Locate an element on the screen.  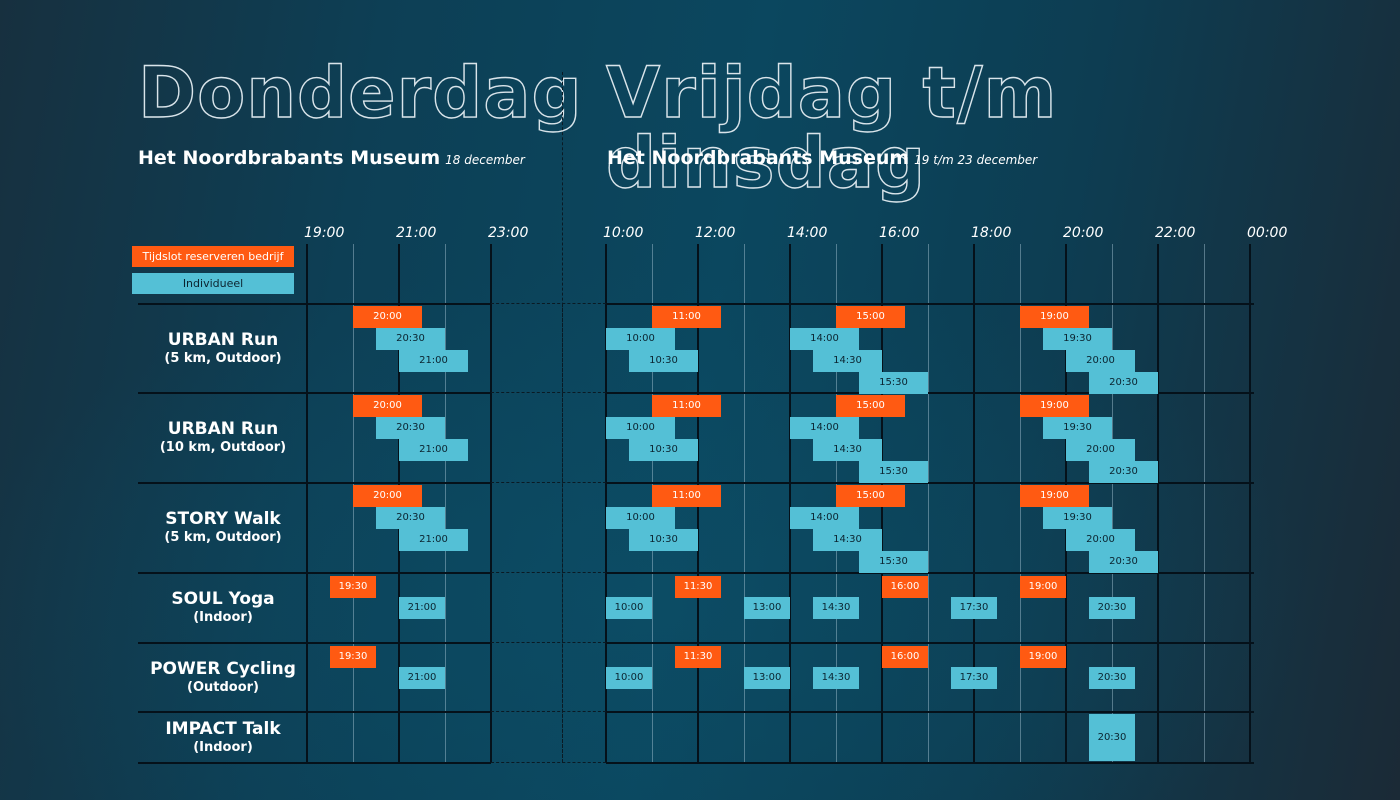
time-axis-label: 23:00 is located at coordinates (508, 233).